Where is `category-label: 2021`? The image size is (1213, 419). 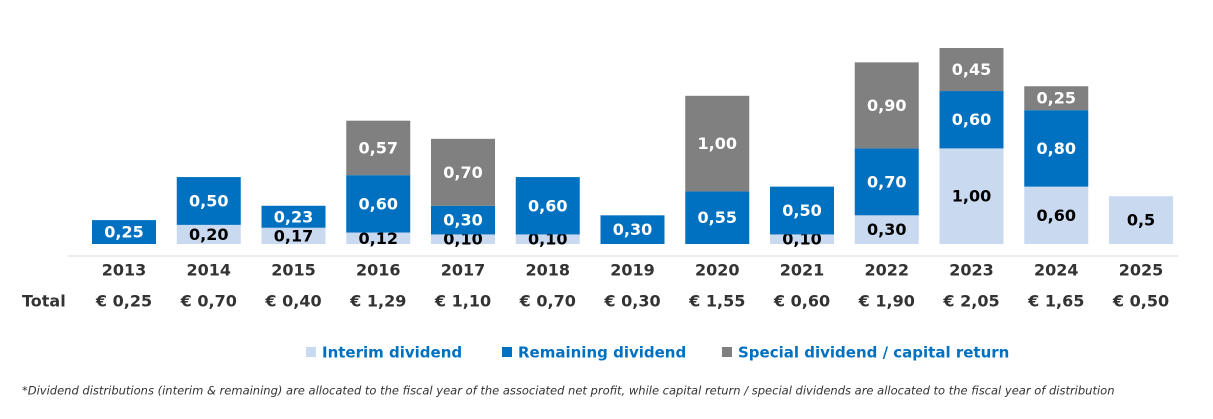
category-label: 2021 is located at coordinates (802, 270).